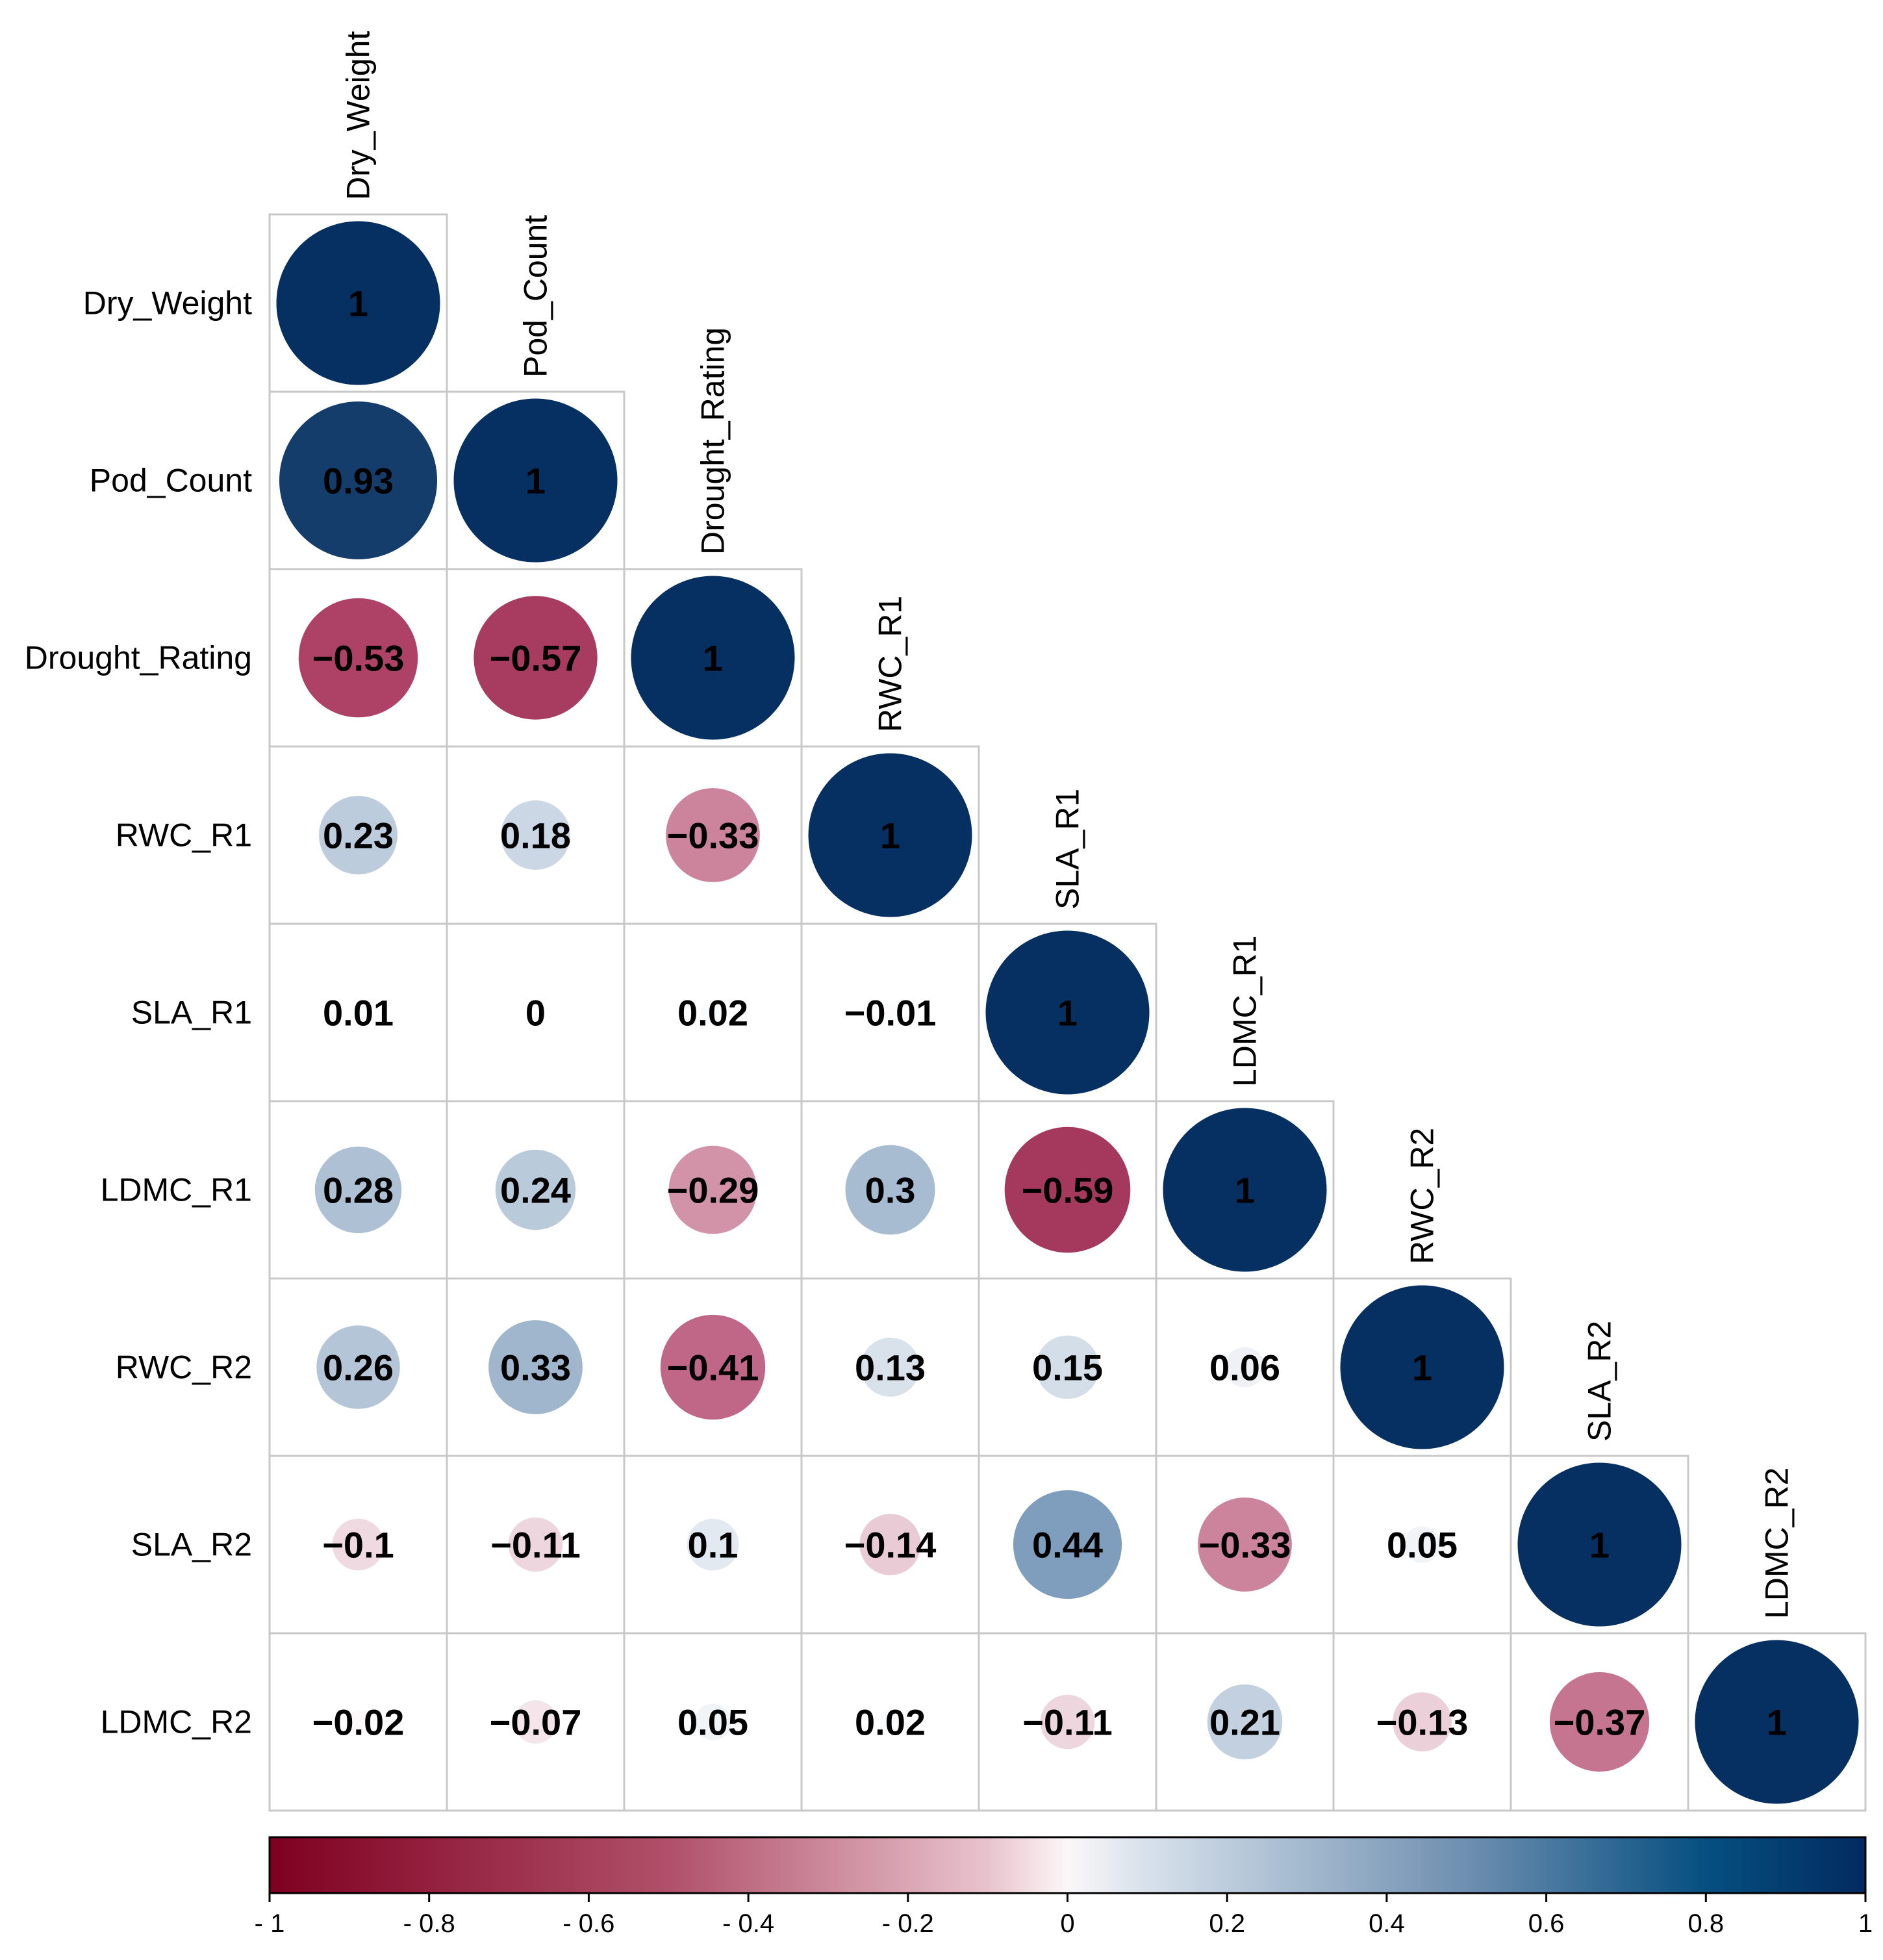 The height and width of the screenshot is (1960, 1883). I want to click on correlation-value: 0.24, so click(535, 1190).